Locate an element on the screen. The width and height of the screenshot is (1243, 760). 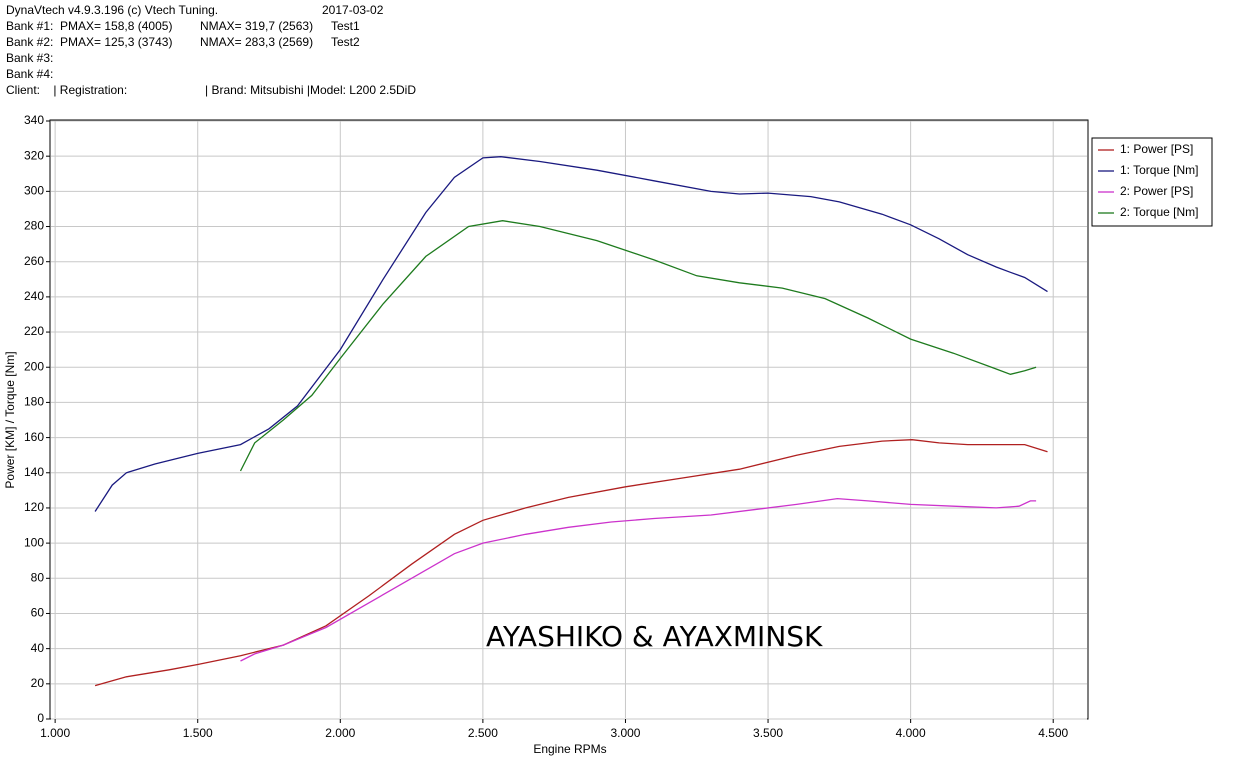
x-tick-label: 4.000 is located at coordinates (911, 733).